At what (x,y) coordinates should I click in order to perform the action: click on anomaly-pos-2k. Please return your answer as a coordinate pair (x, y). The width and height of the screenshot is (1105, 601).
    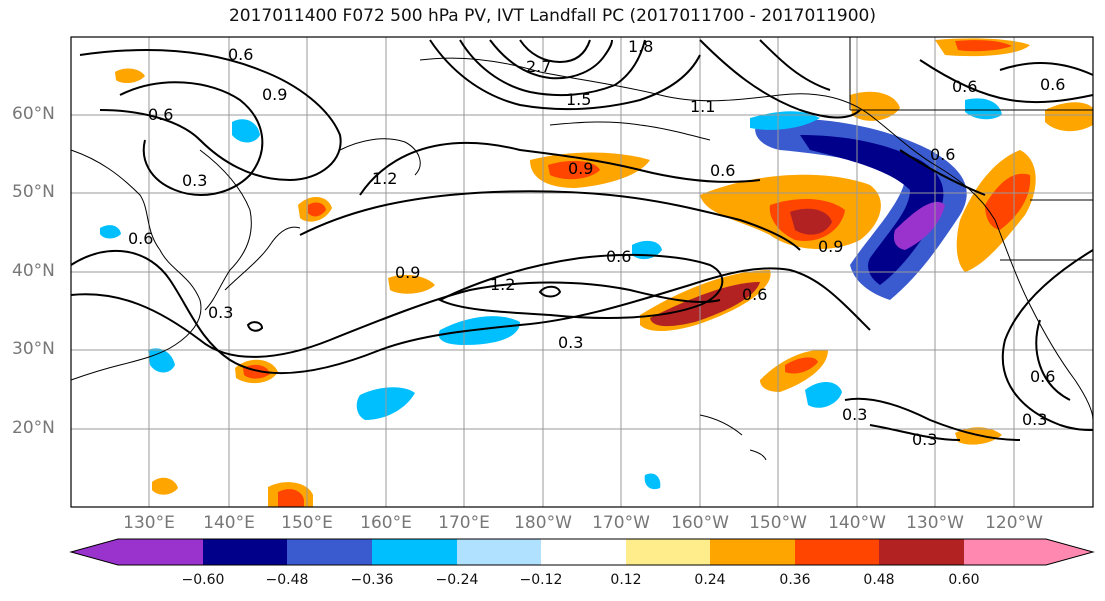
    Looking at the image, I should click on (411, 284).